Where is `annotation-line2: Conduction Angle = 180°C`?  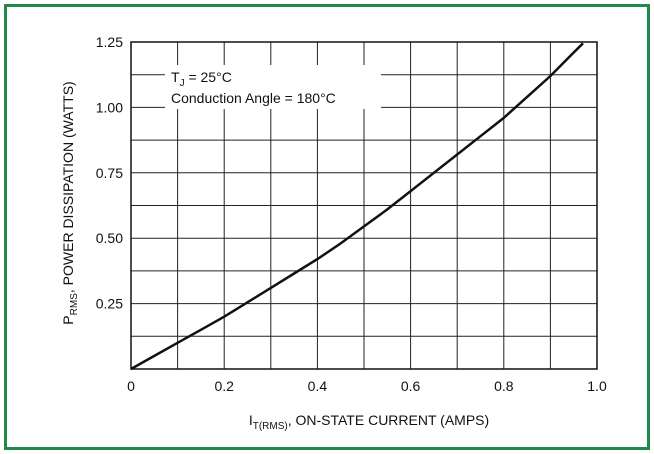
annotation-line2: Conduction Angle = 180°C is located at coordinates (253, 98).